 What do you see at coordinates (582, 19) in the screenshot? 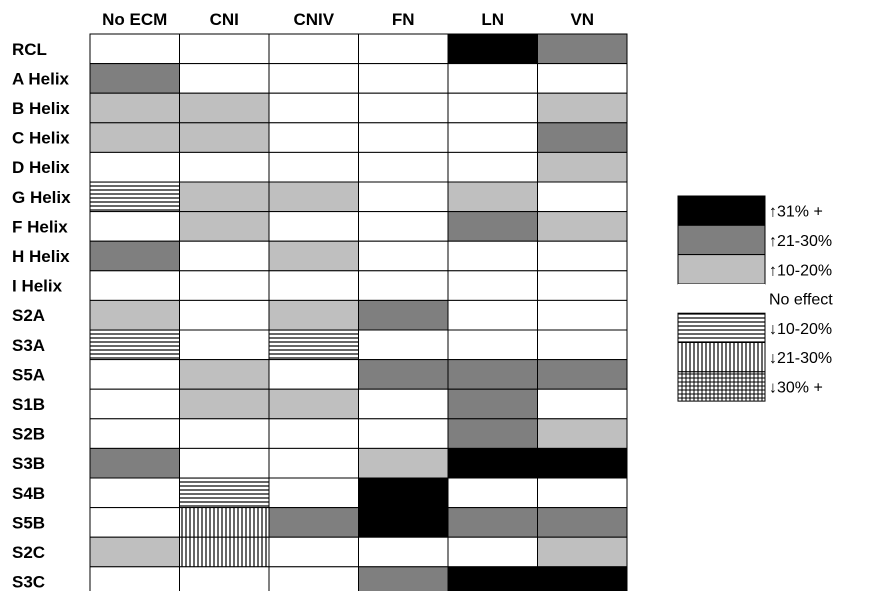
I see `column-label: VN` at bounding box center [582, 19].